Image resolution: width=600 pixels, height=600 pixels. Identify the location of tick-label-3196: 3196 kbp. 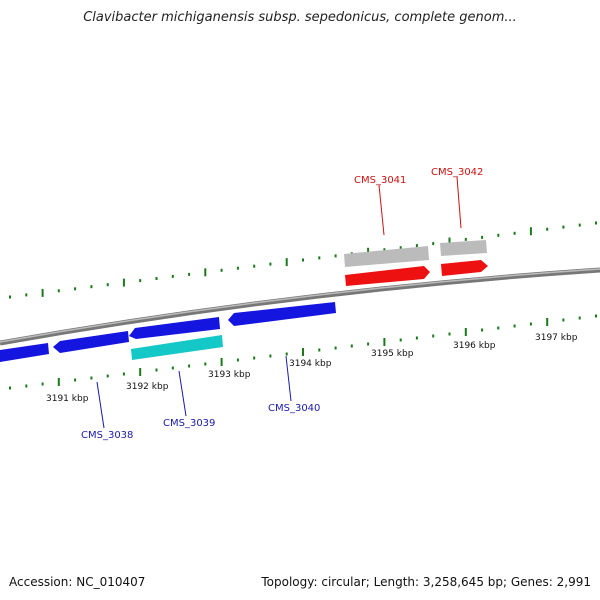
(474, 346).